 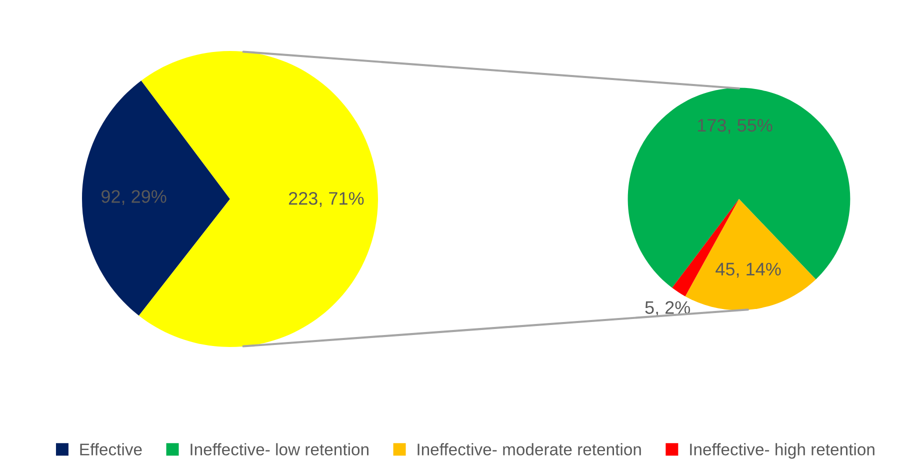 What do you see at coordinates (279, 449) in the screenshot?
I see `legend-label: Ineffective- low retention` at bounding box center [279, 449].